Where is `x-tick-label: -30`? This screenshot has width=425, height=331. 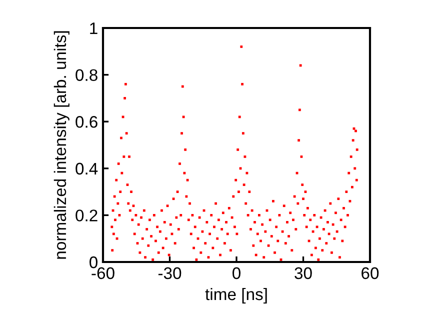
x-tick-label: -30 is located at coordinates (170, 273).